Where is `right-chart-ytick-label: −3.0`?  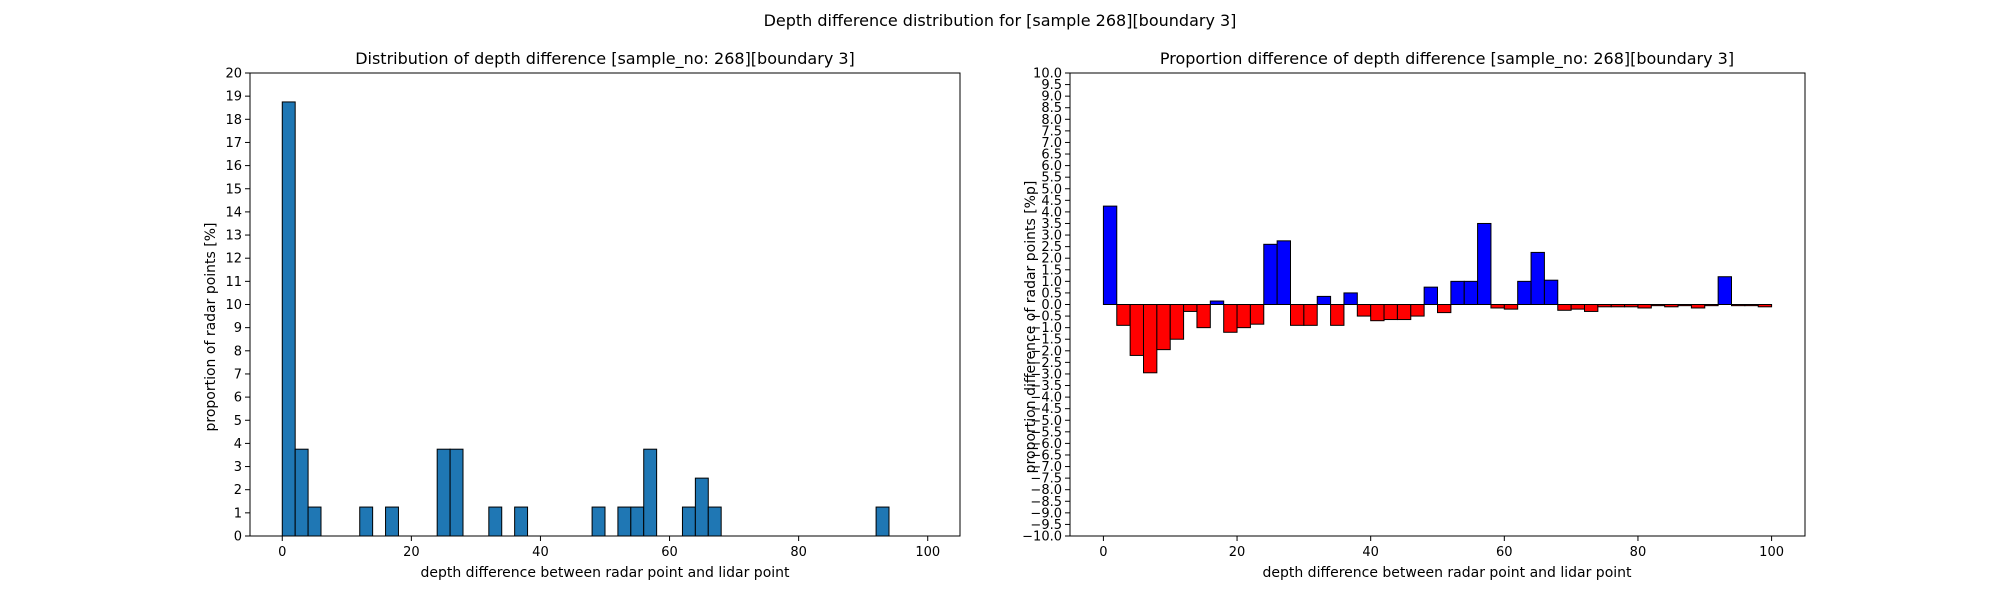 right-chart-ytick-label: −3.0 is located at coordinates (1046, 374).